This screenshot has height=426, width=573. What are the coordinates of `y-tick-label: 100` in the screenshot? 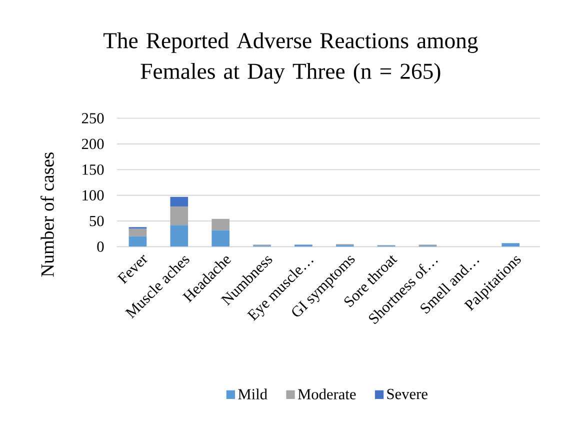 It's located at (93, 195).